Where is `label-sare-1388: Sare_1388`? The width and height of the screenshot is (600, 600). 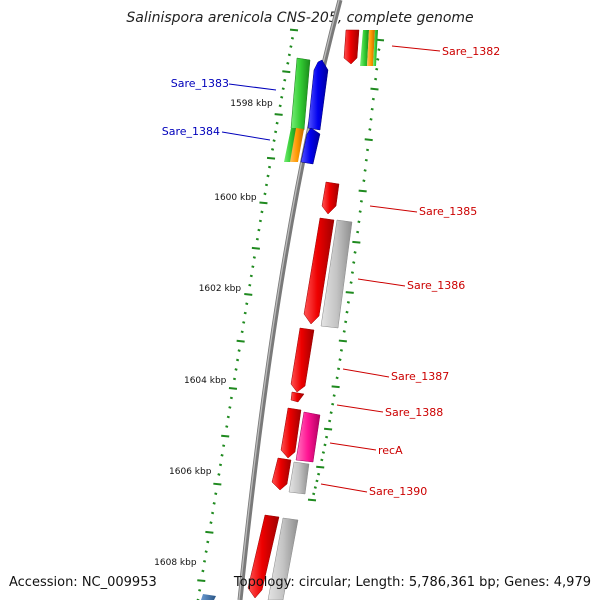 label-sare-1388: Sare_1388 is located at coordinates (414, 412).